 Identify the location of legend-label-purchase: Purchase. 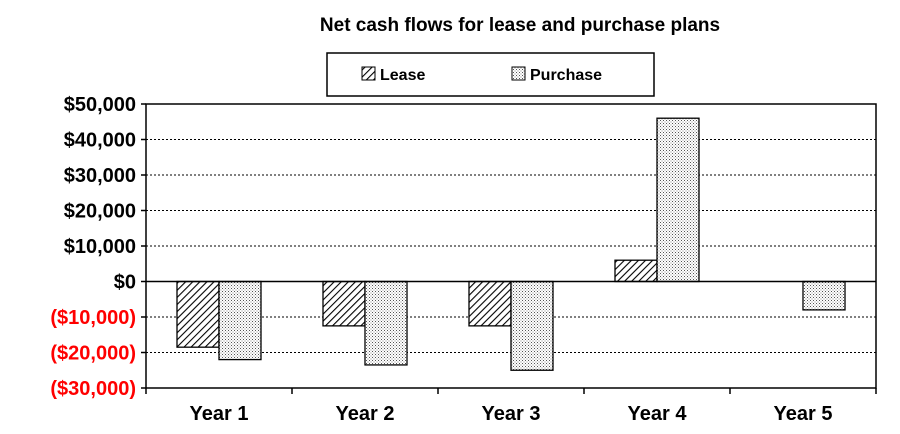
(566, 75).